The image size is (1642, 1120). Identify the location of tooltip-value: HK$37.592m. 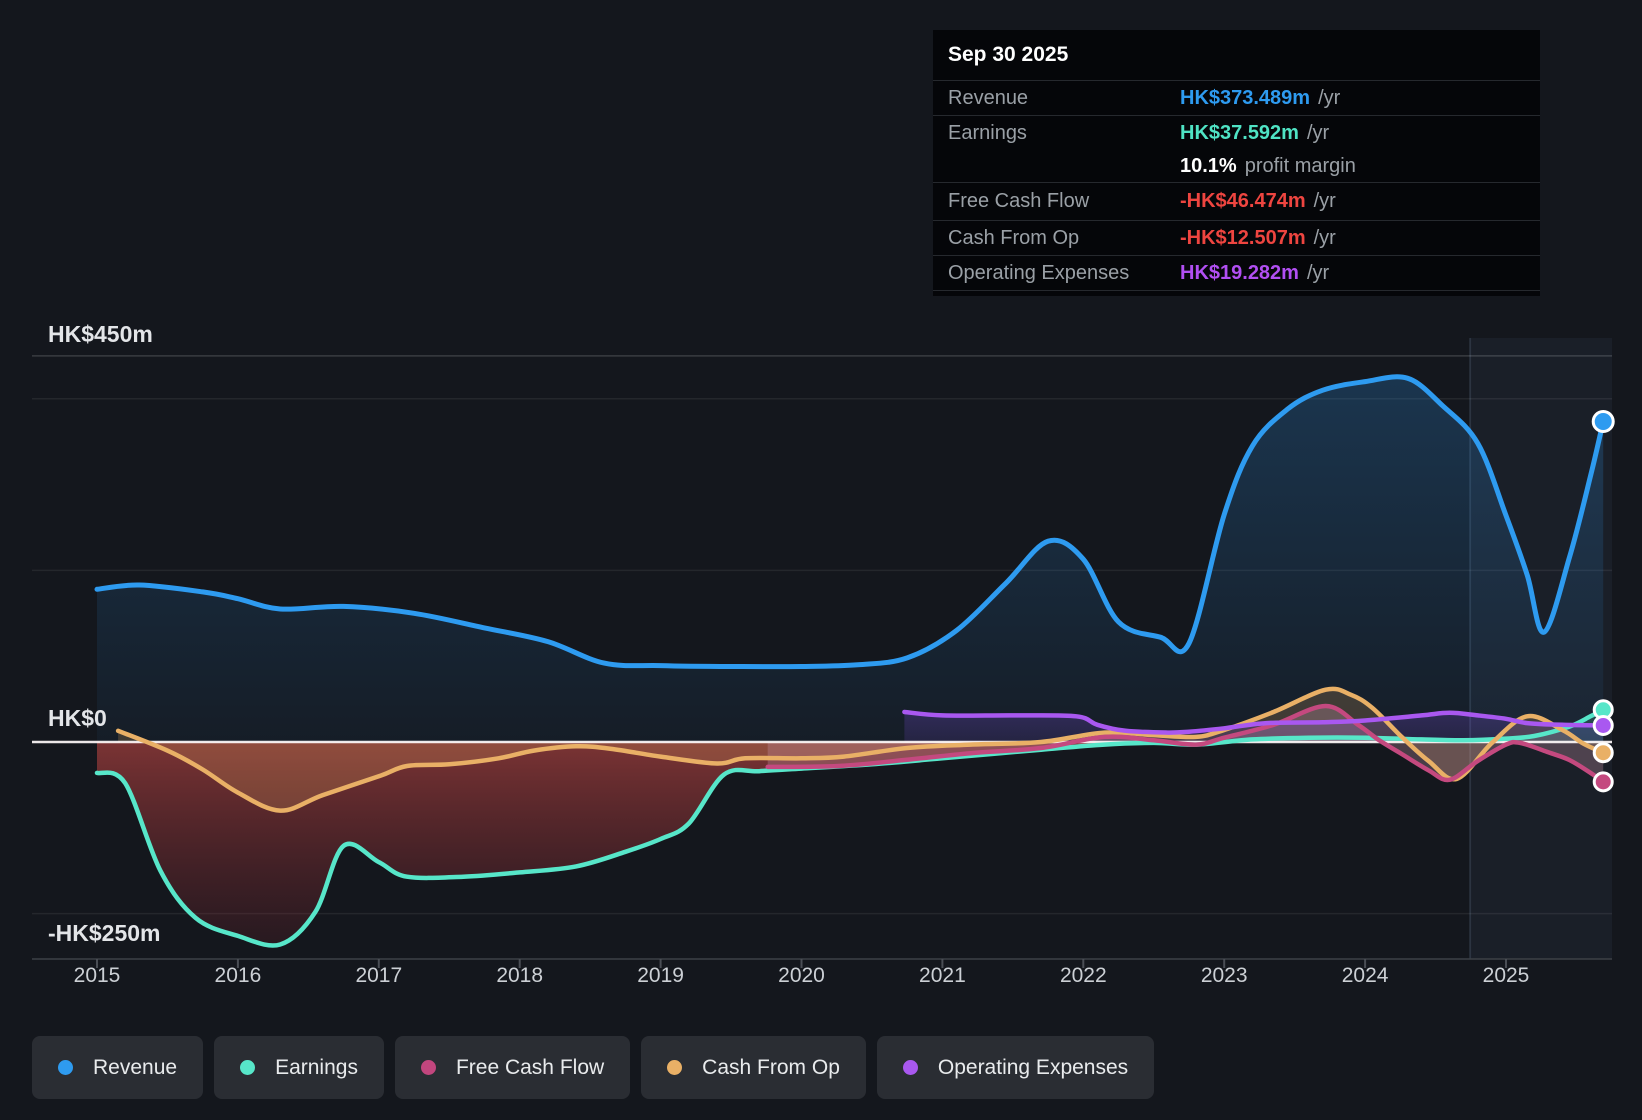
(1239, 133).